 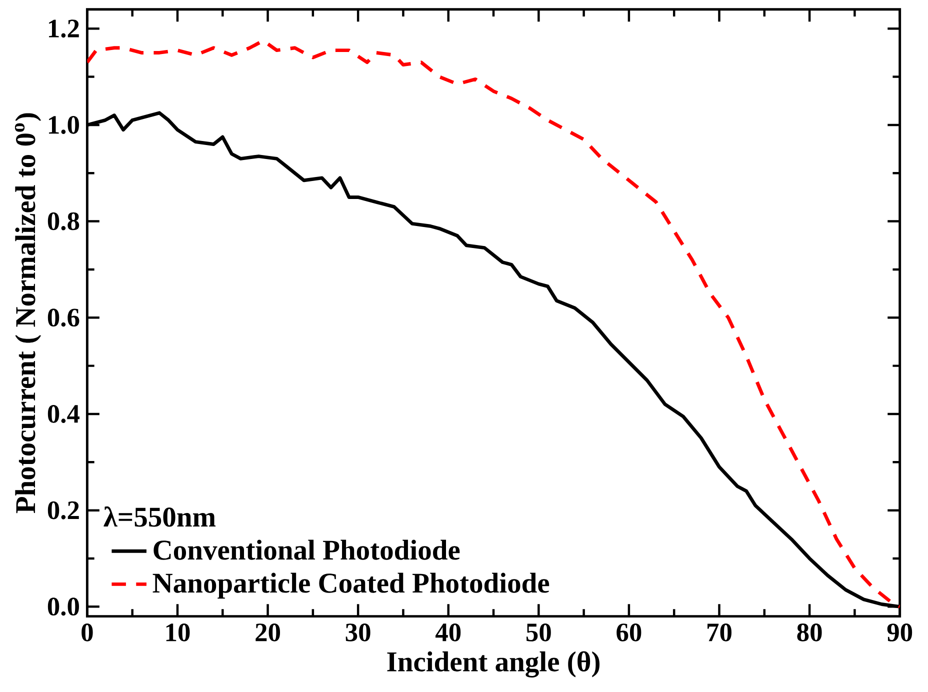 What do you see at coordinates (448, 632) in the screenshot?
I see `x-tick-label: 40` at bounding box center [448, 632].